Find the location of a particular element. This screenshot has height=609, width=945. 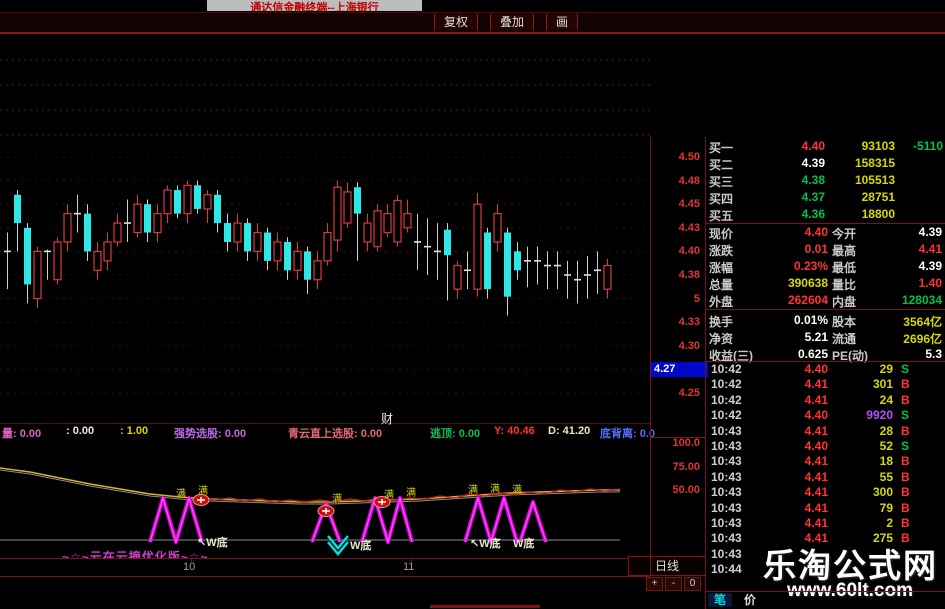

tick-row: 10:43 is located at coordinates (825, 554).